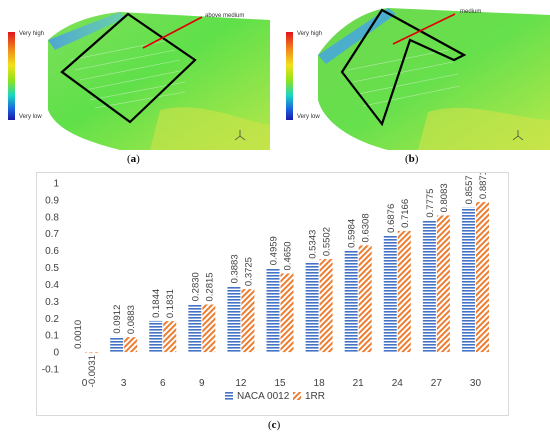 The image size is (550, 435). Describe the element at coordinates (131, 319) in the screenshot. I see `data-label: 0.0883` at that location.